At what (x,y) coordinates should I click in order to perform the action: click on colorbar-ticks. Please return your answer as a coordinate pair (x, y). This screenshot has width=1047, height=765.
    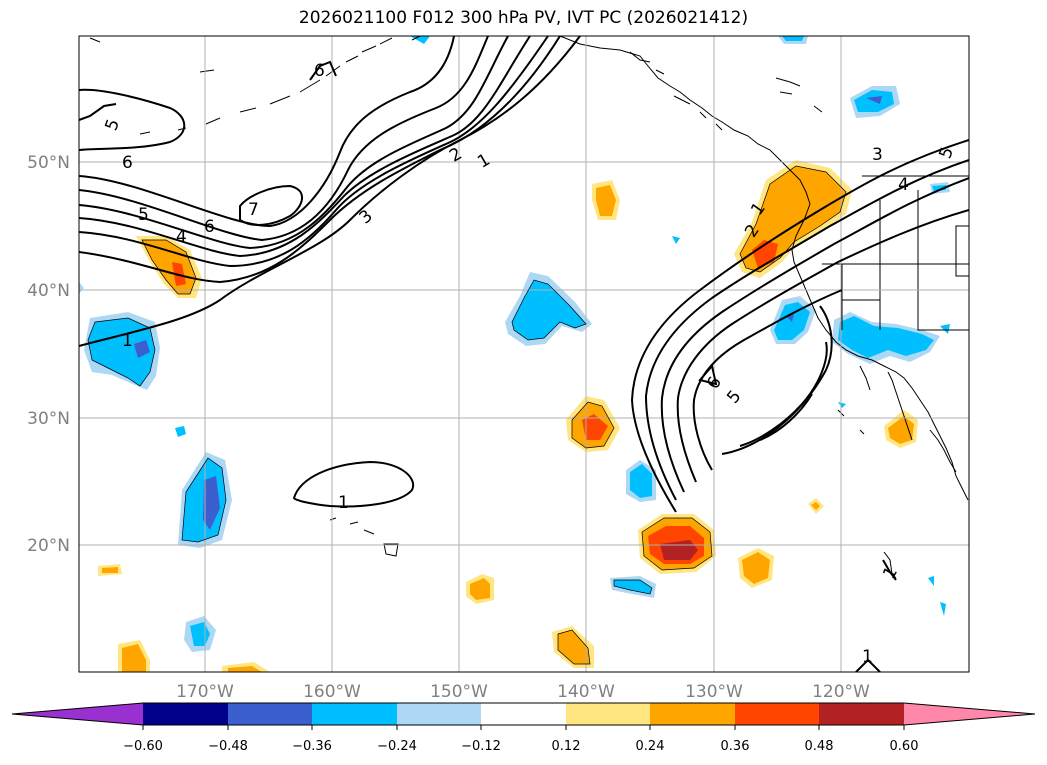
    Looking at the image, I should click on (523, 727).